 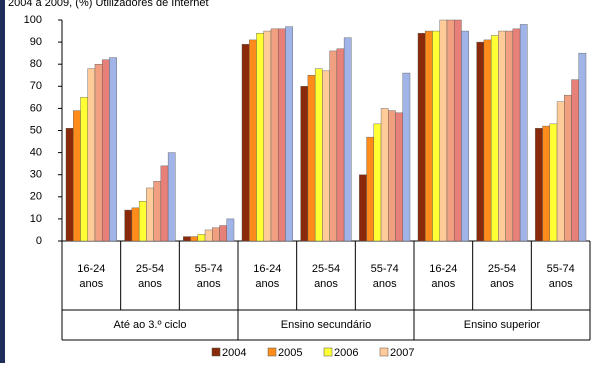 What do you see at coordinates (36, 175) in the screenshot?
I see `y-tick-label: 30` at bounding box center [36, 175].